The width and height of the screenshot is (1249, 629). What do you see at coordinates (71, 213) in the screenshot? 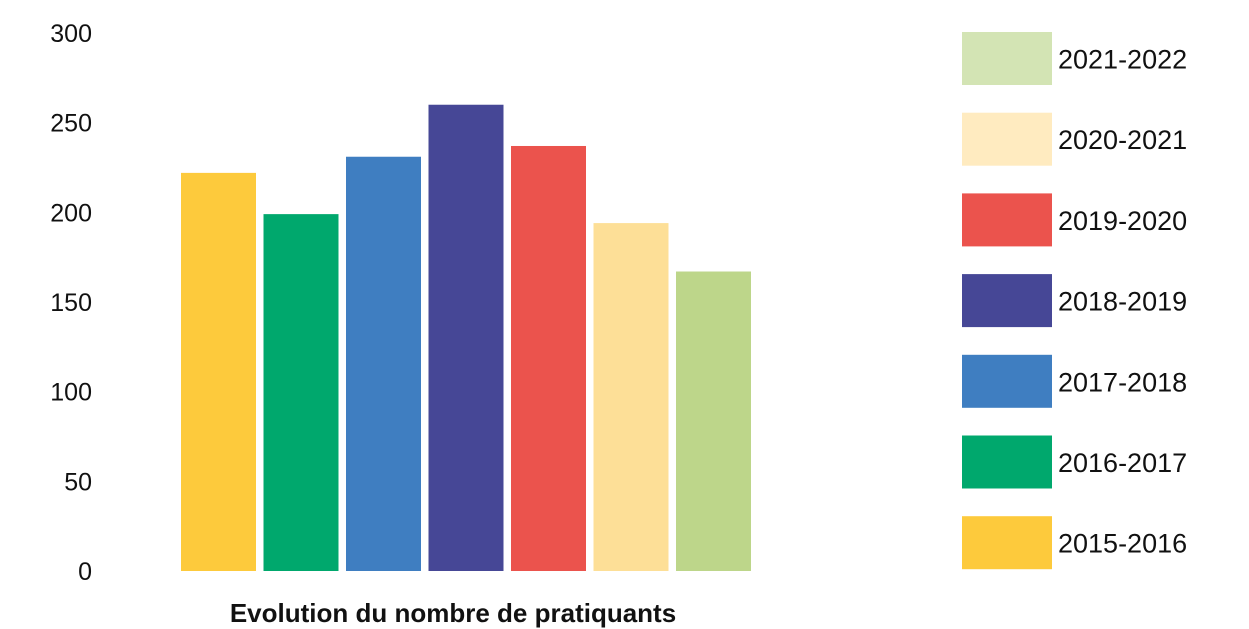
I see `y-tick-label: 200` at bounding box center [71, 213].